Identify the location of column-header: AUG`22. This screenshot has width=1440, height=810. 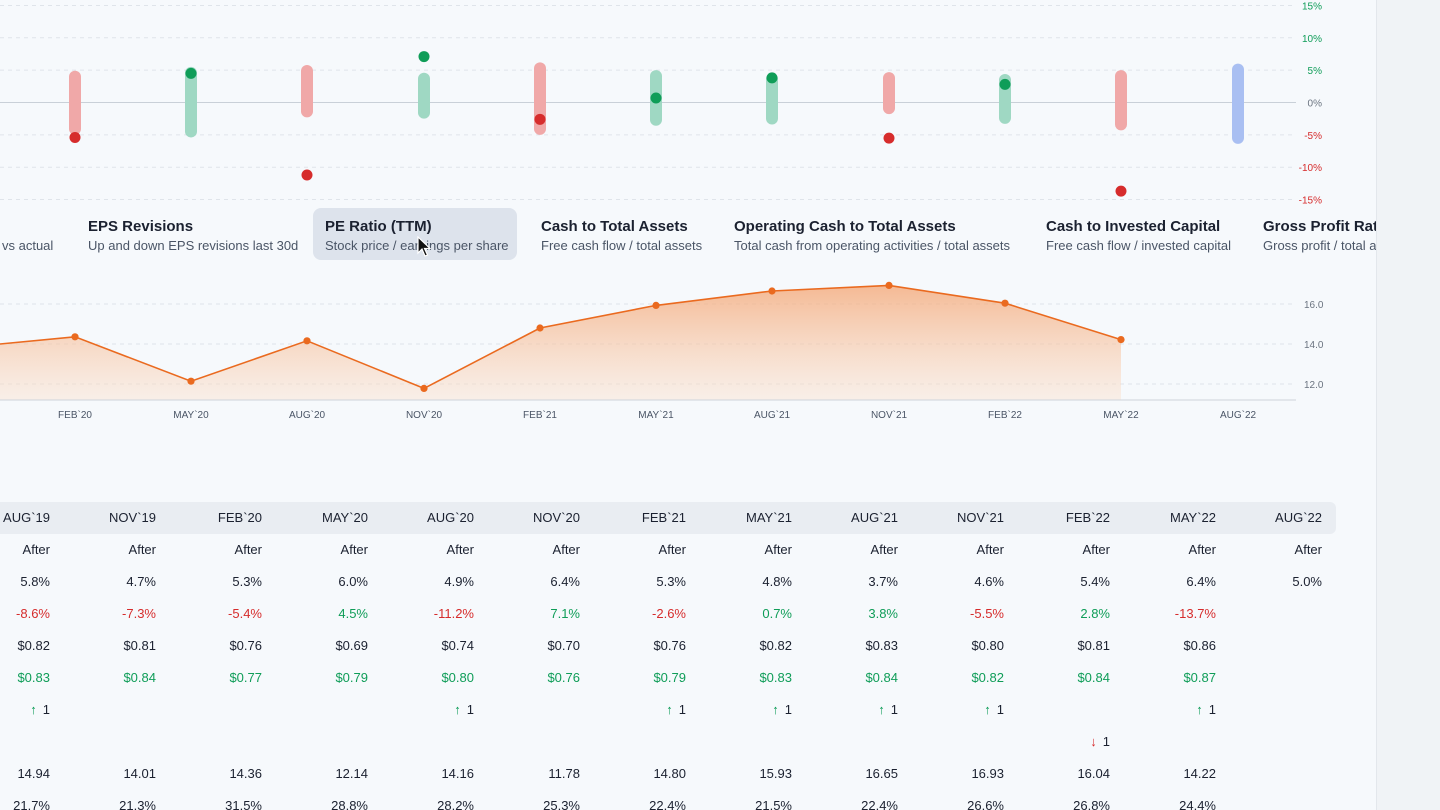
(1298, 517).